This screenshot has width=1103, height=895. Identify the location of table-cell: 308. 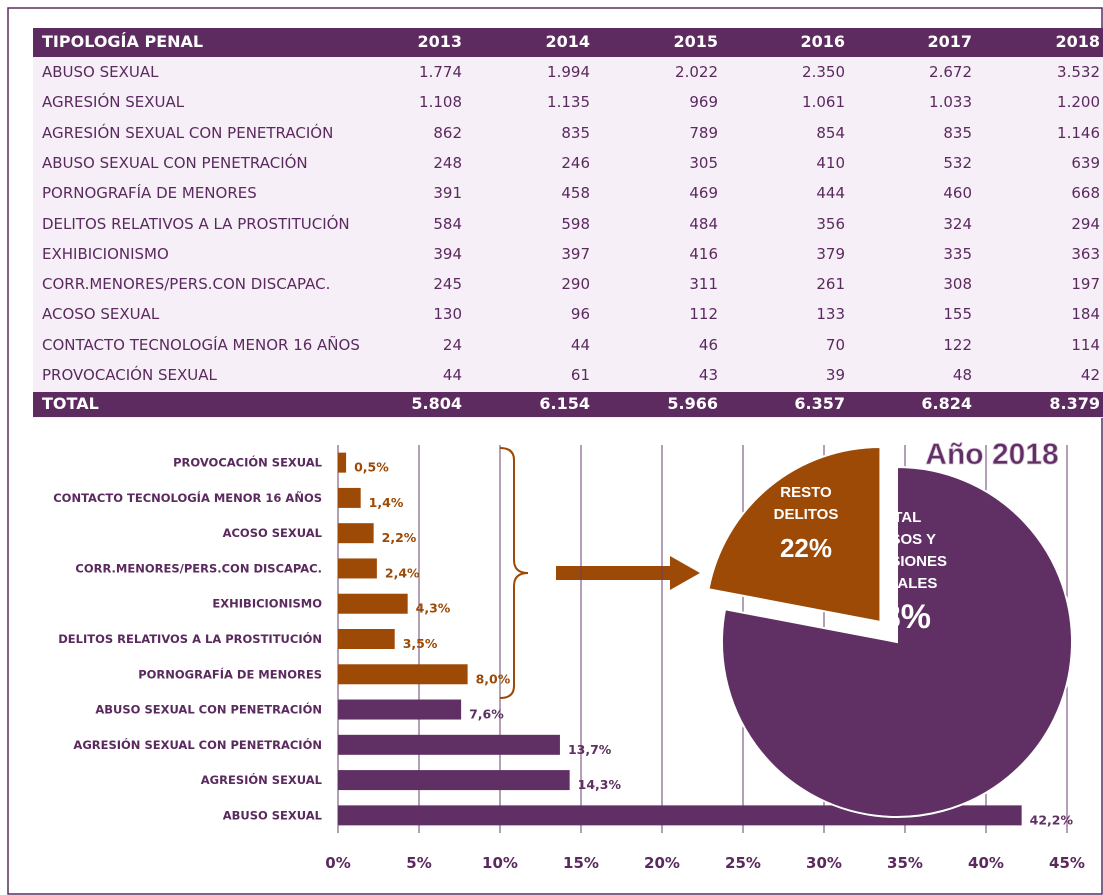
(957, 284).